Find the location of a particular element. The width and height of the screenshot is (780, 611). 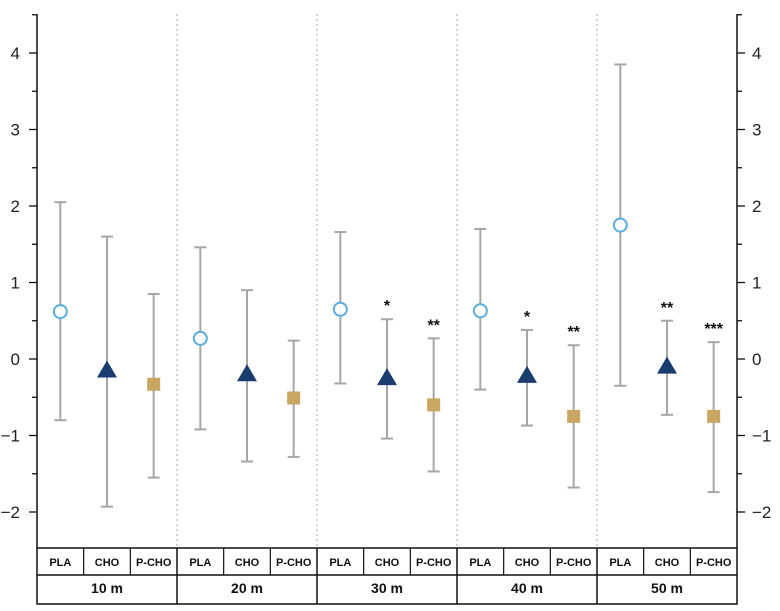

marker-p-cho-20m is located at coordinates (294, 398).